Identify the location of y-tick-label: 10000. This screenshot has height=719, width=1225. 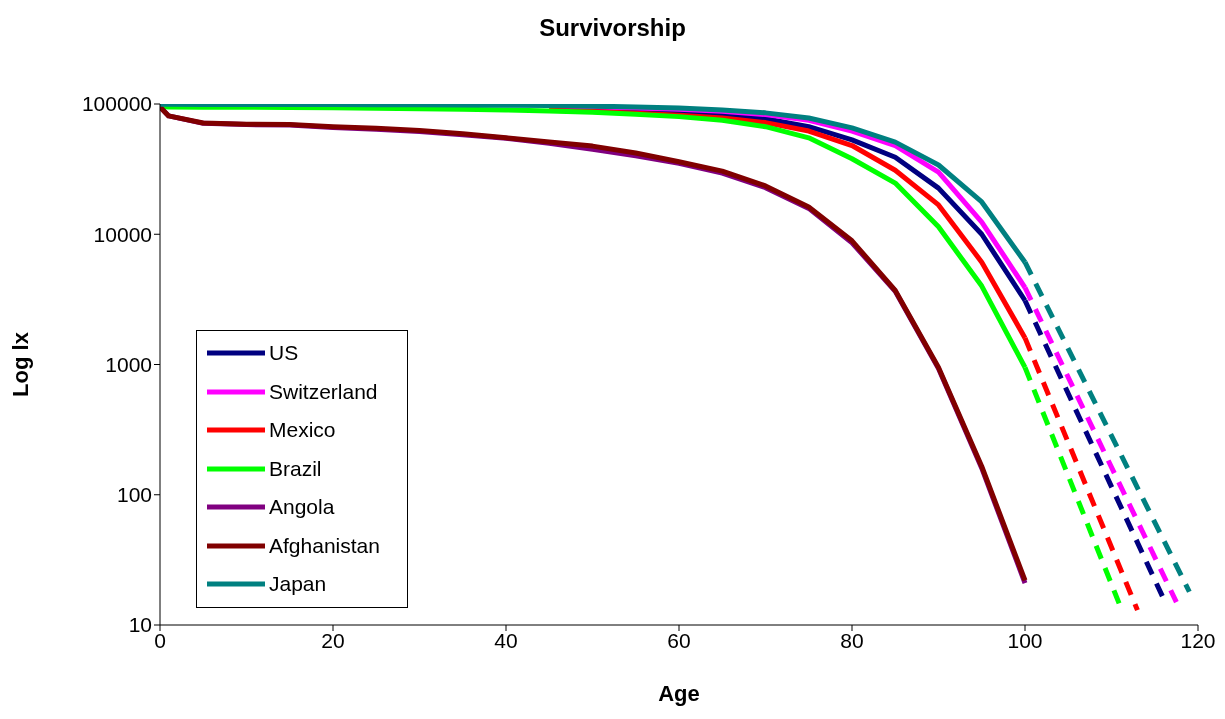
(122, 234).